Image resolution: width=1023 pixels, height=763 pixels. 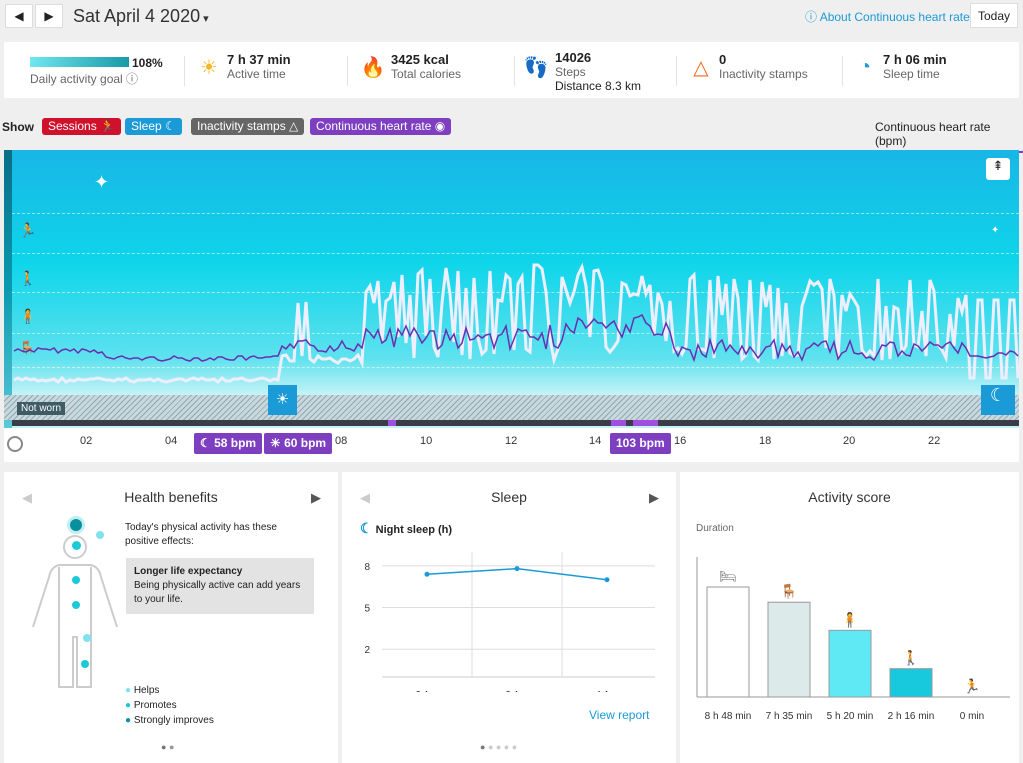 What do you see at coordinates (248, 126) in the screenshot?
I see `filter-inactivity: Inactivity stamps △` at bounding box center [248, 126].